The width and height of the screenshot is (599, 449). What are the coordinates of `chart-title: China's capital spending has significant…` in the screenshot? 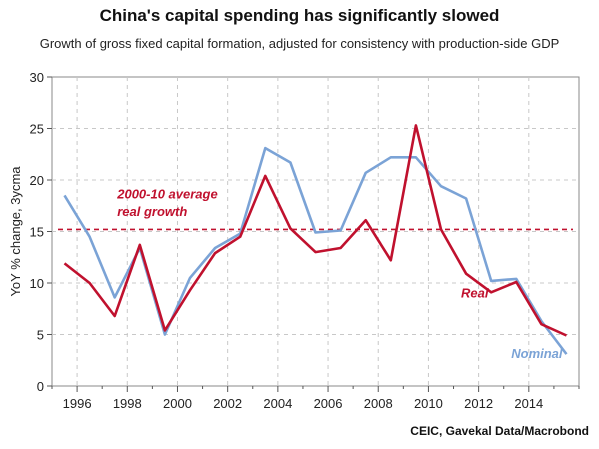 It's located at (299, 15).